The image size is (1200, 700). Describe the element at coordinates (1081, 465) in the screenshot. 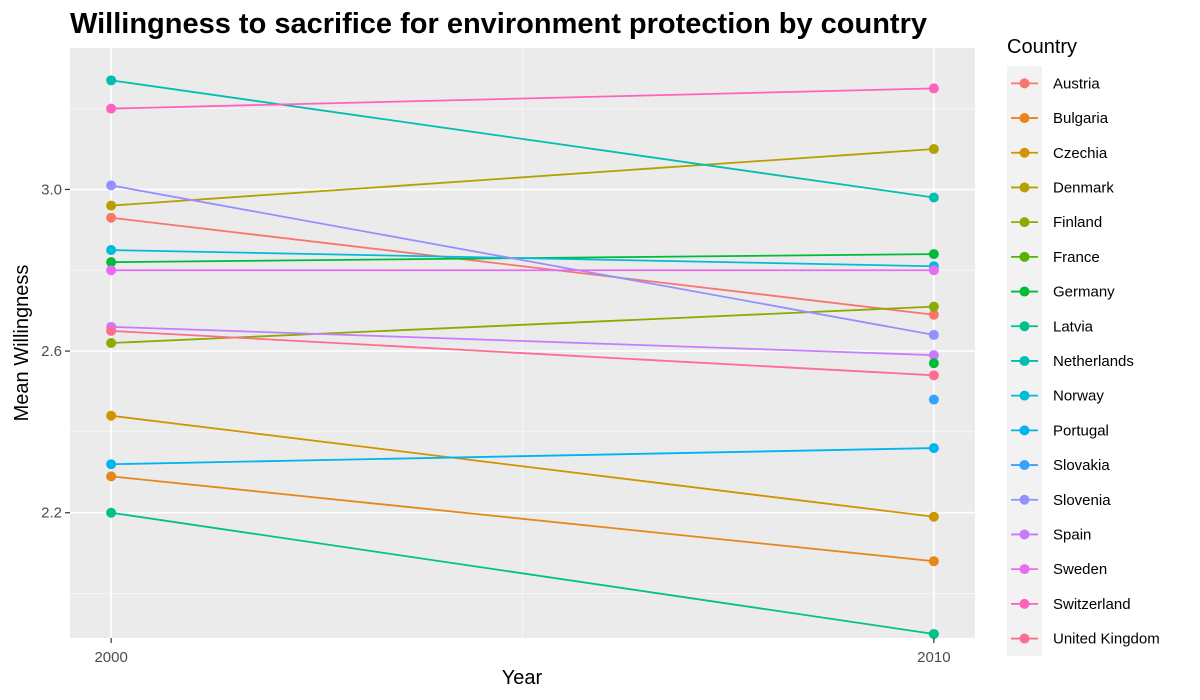

I see `legend-label-slovakia: Slovakia` at that location.